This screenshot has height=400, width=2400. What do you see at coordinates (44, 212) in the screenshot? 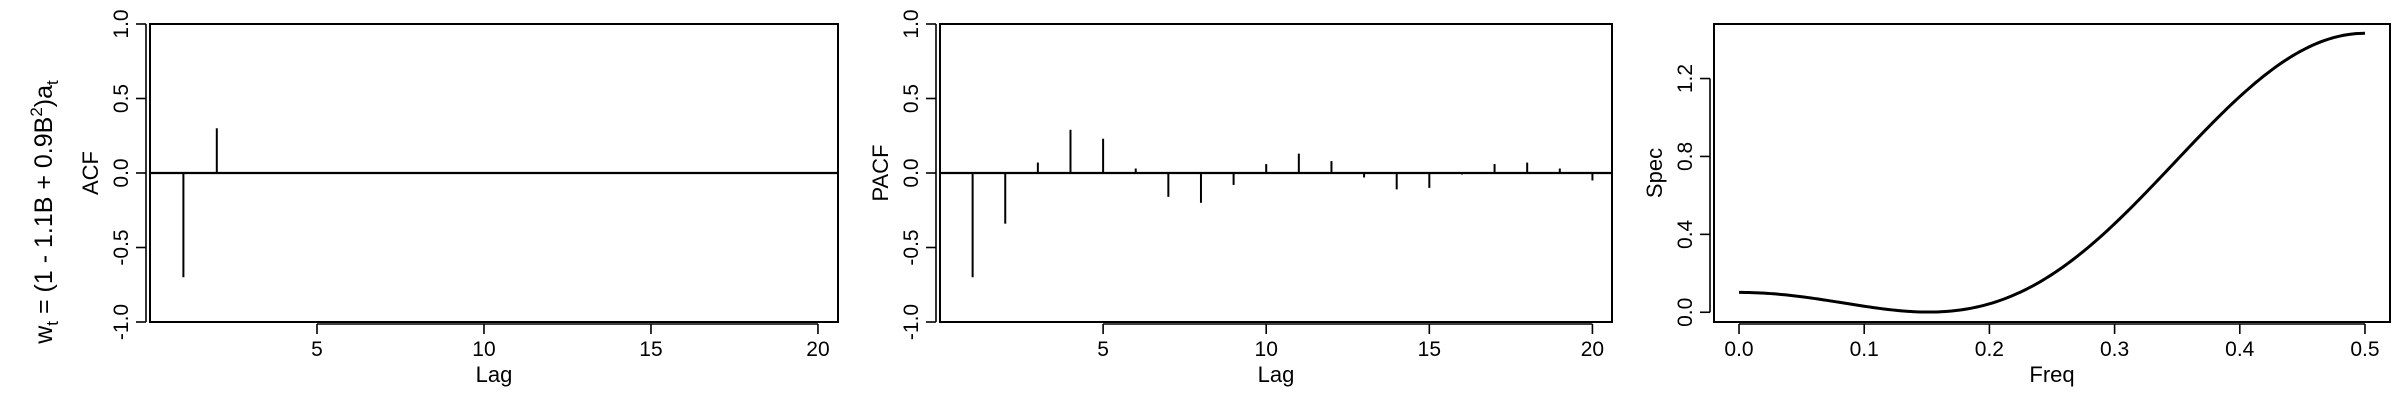
I see `row-title: wt = (1 - 1.1B + 0.9B2)at` at bounding box center [44, 212].